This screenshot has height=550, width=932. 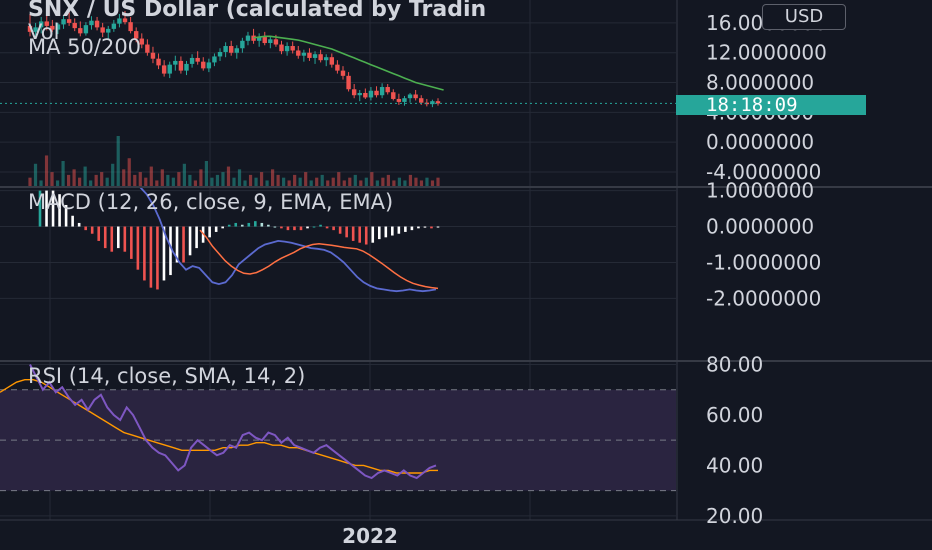 What do you see at coordinates (257, 11) in the screenshot?
I see `chart-title: SNX / US Dollar (calculated by Tradin` at bounding box center [257, 11].